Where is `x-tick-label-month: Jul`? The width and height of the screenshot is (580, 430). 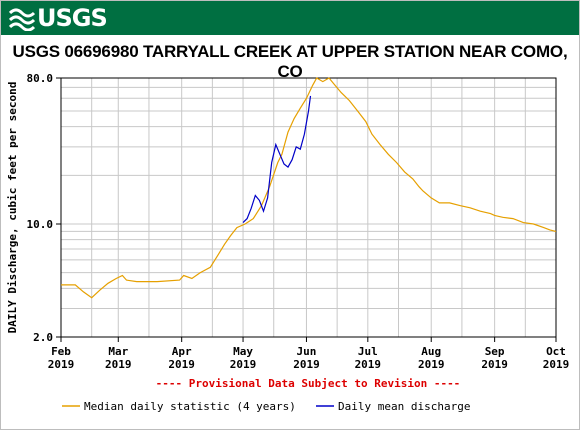 x-tick-label-month: Jul is located at coordinates (368, 351).